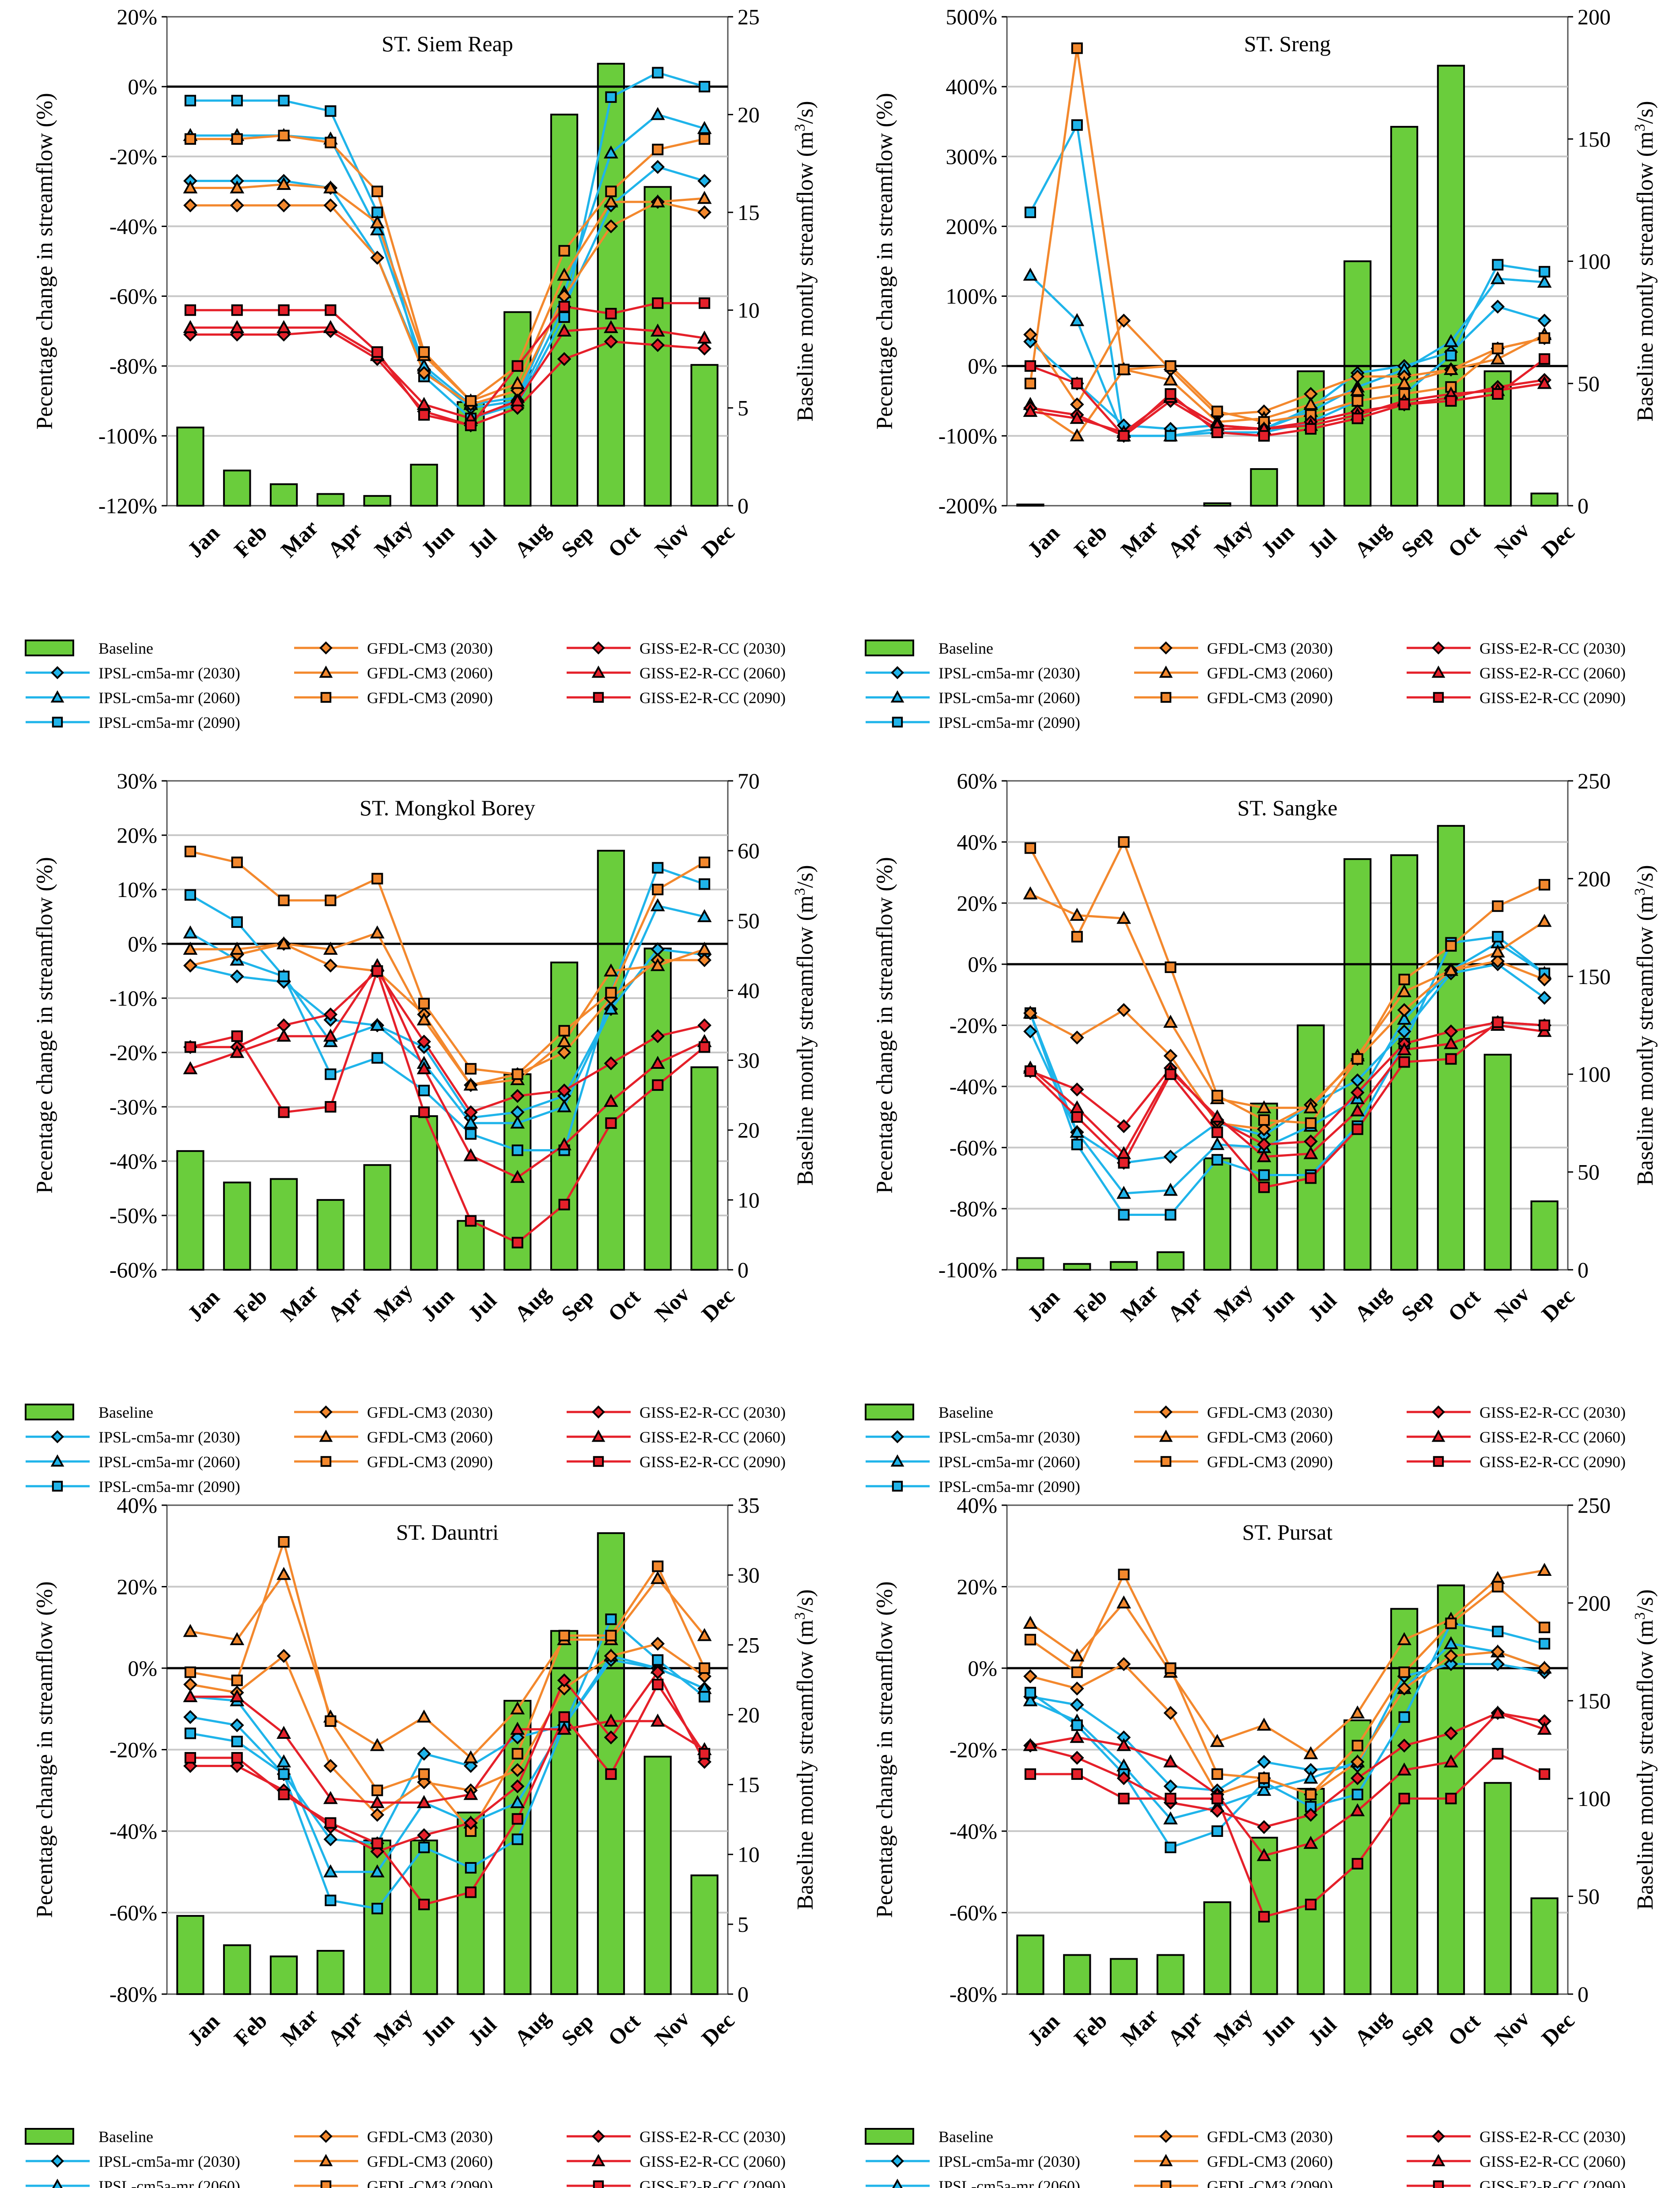  What do you see at coordinates (611, 1063) in the screenshot?
I see `point-giss2030-oct` at bounding box center [611, 1063].